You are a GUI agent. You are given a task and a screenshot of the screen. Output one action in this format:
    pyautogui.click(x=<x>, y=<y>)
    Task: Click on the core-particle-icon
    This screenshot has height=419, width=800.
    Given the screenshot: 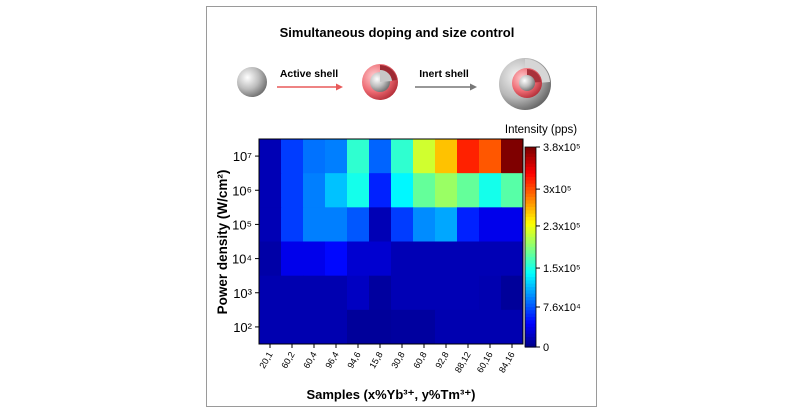 What is the action you would take?
    pyautogui.click(x=252, y=82)
    